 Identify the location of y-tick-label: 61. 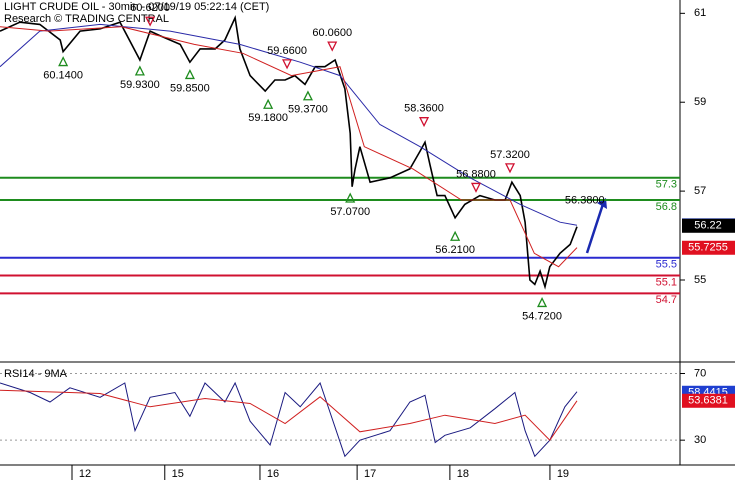
(700, 13).